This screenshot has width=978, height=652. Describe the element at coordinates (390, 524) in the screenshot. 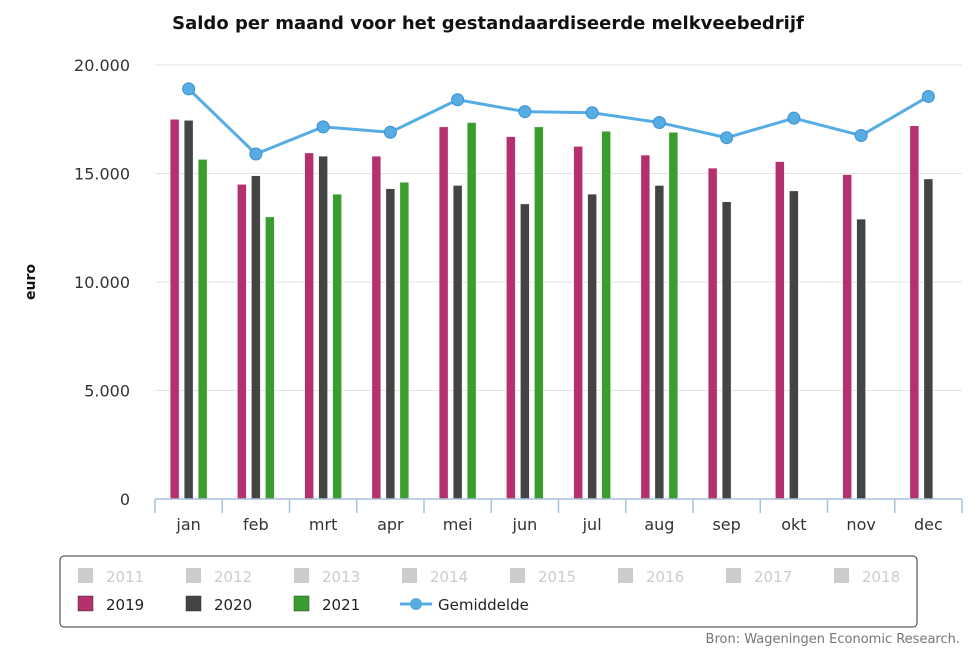

I see `x-tick-label: apr` at that location.